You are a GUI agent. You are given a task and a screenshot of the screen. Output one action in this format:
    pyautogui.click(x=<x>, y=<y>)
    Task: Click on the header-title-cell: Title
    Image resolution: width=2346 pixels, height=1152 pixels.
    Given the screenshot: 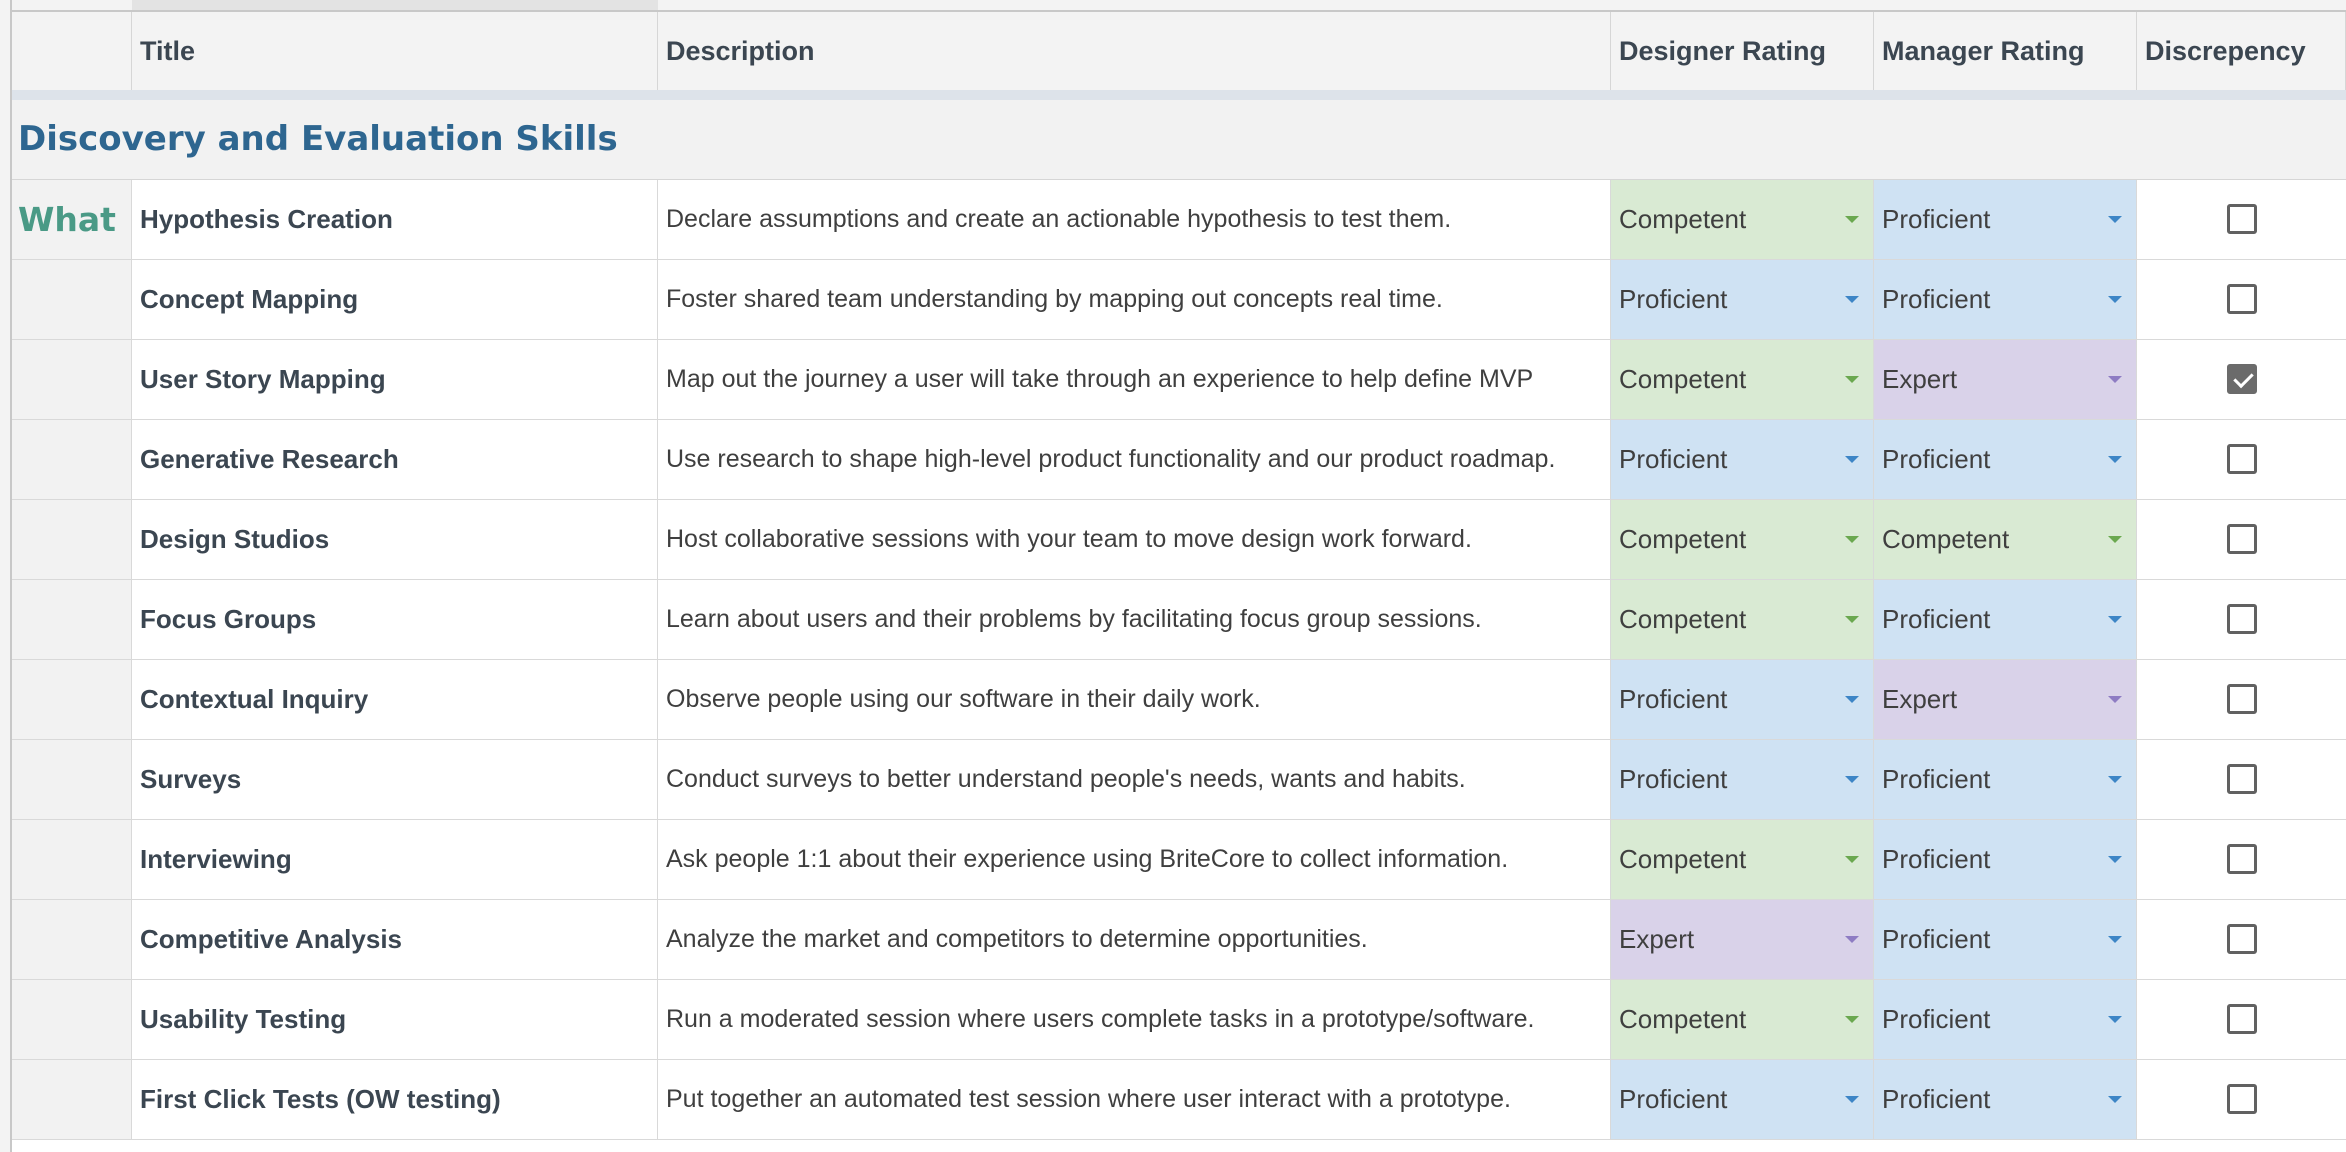 What is the action you would take?
    pyautogui.click(x=395, y=51)
    